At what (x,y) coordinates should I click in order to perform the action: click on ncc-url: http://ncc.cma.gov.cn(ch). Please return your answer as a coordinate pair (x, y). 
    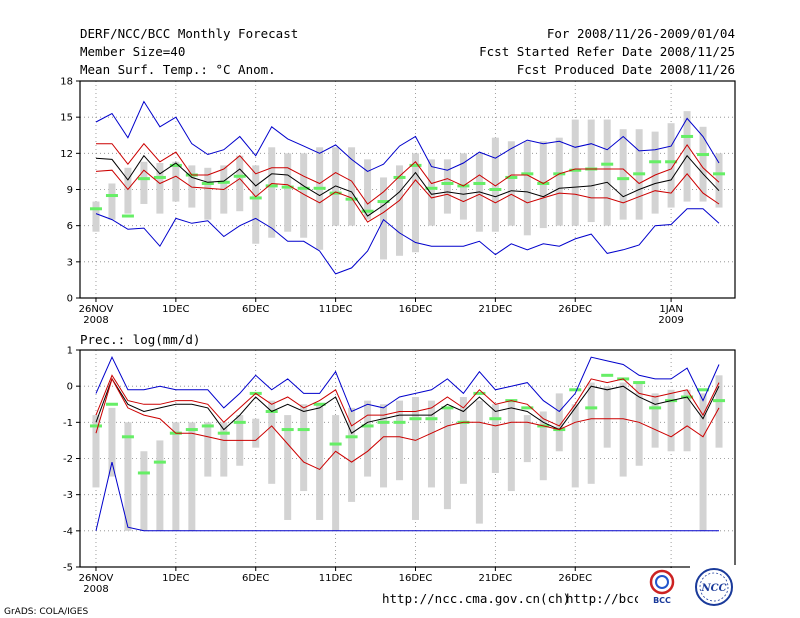
    Looking at the image, I should click on (476, 598).